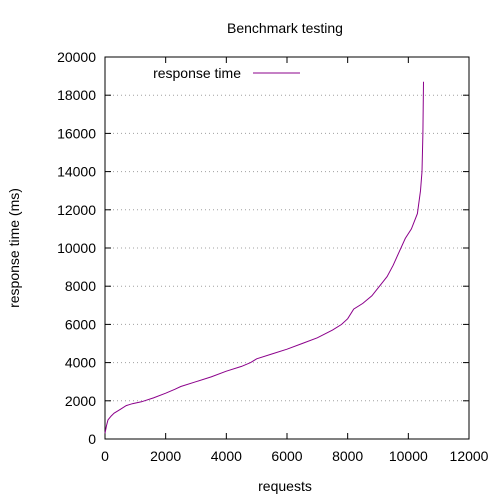 The width and height of the screenshot is (500, 500). Describe the element at coordinates (76, 57) in the screenshot. I see `y-tick-label: 20000` at that location.